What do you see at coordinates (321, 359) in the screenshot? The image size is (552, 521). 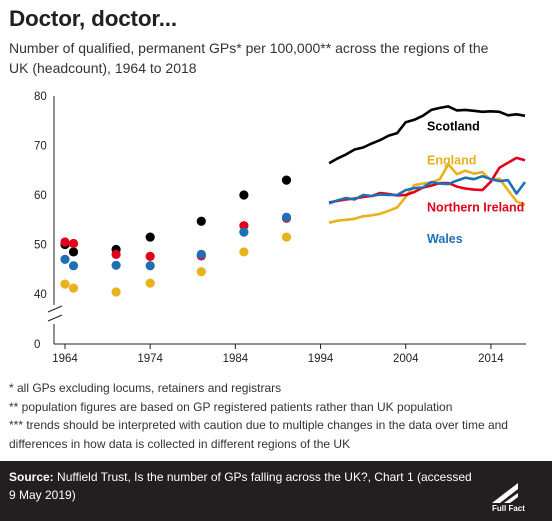 I see `x-tick-label: 1994` at bounding box center [321, 359].